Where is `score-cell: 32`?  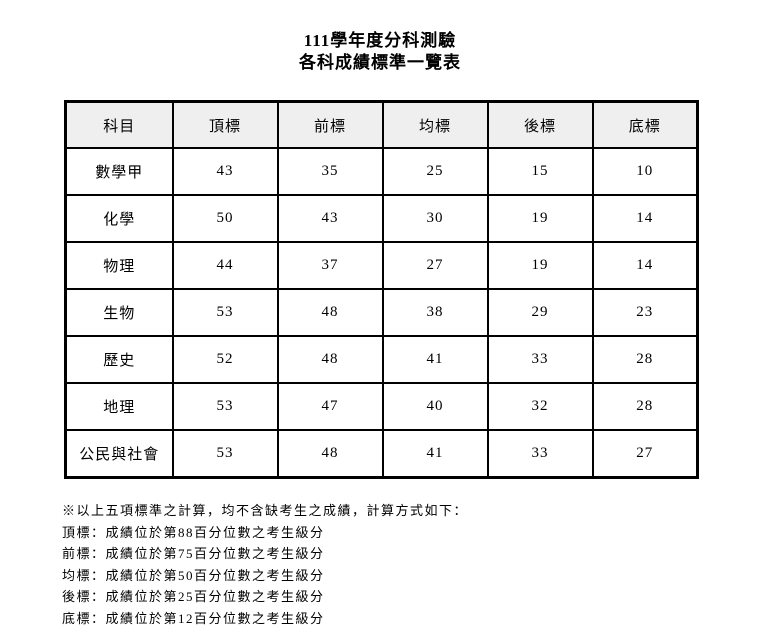 score-cell: 32 is located at coordinates (540, 406).